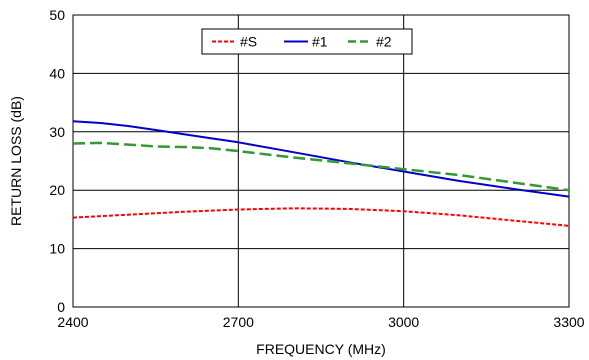 The image size is (589, 360). I want to click on x-tick-label: 3300, so click(568, 322).